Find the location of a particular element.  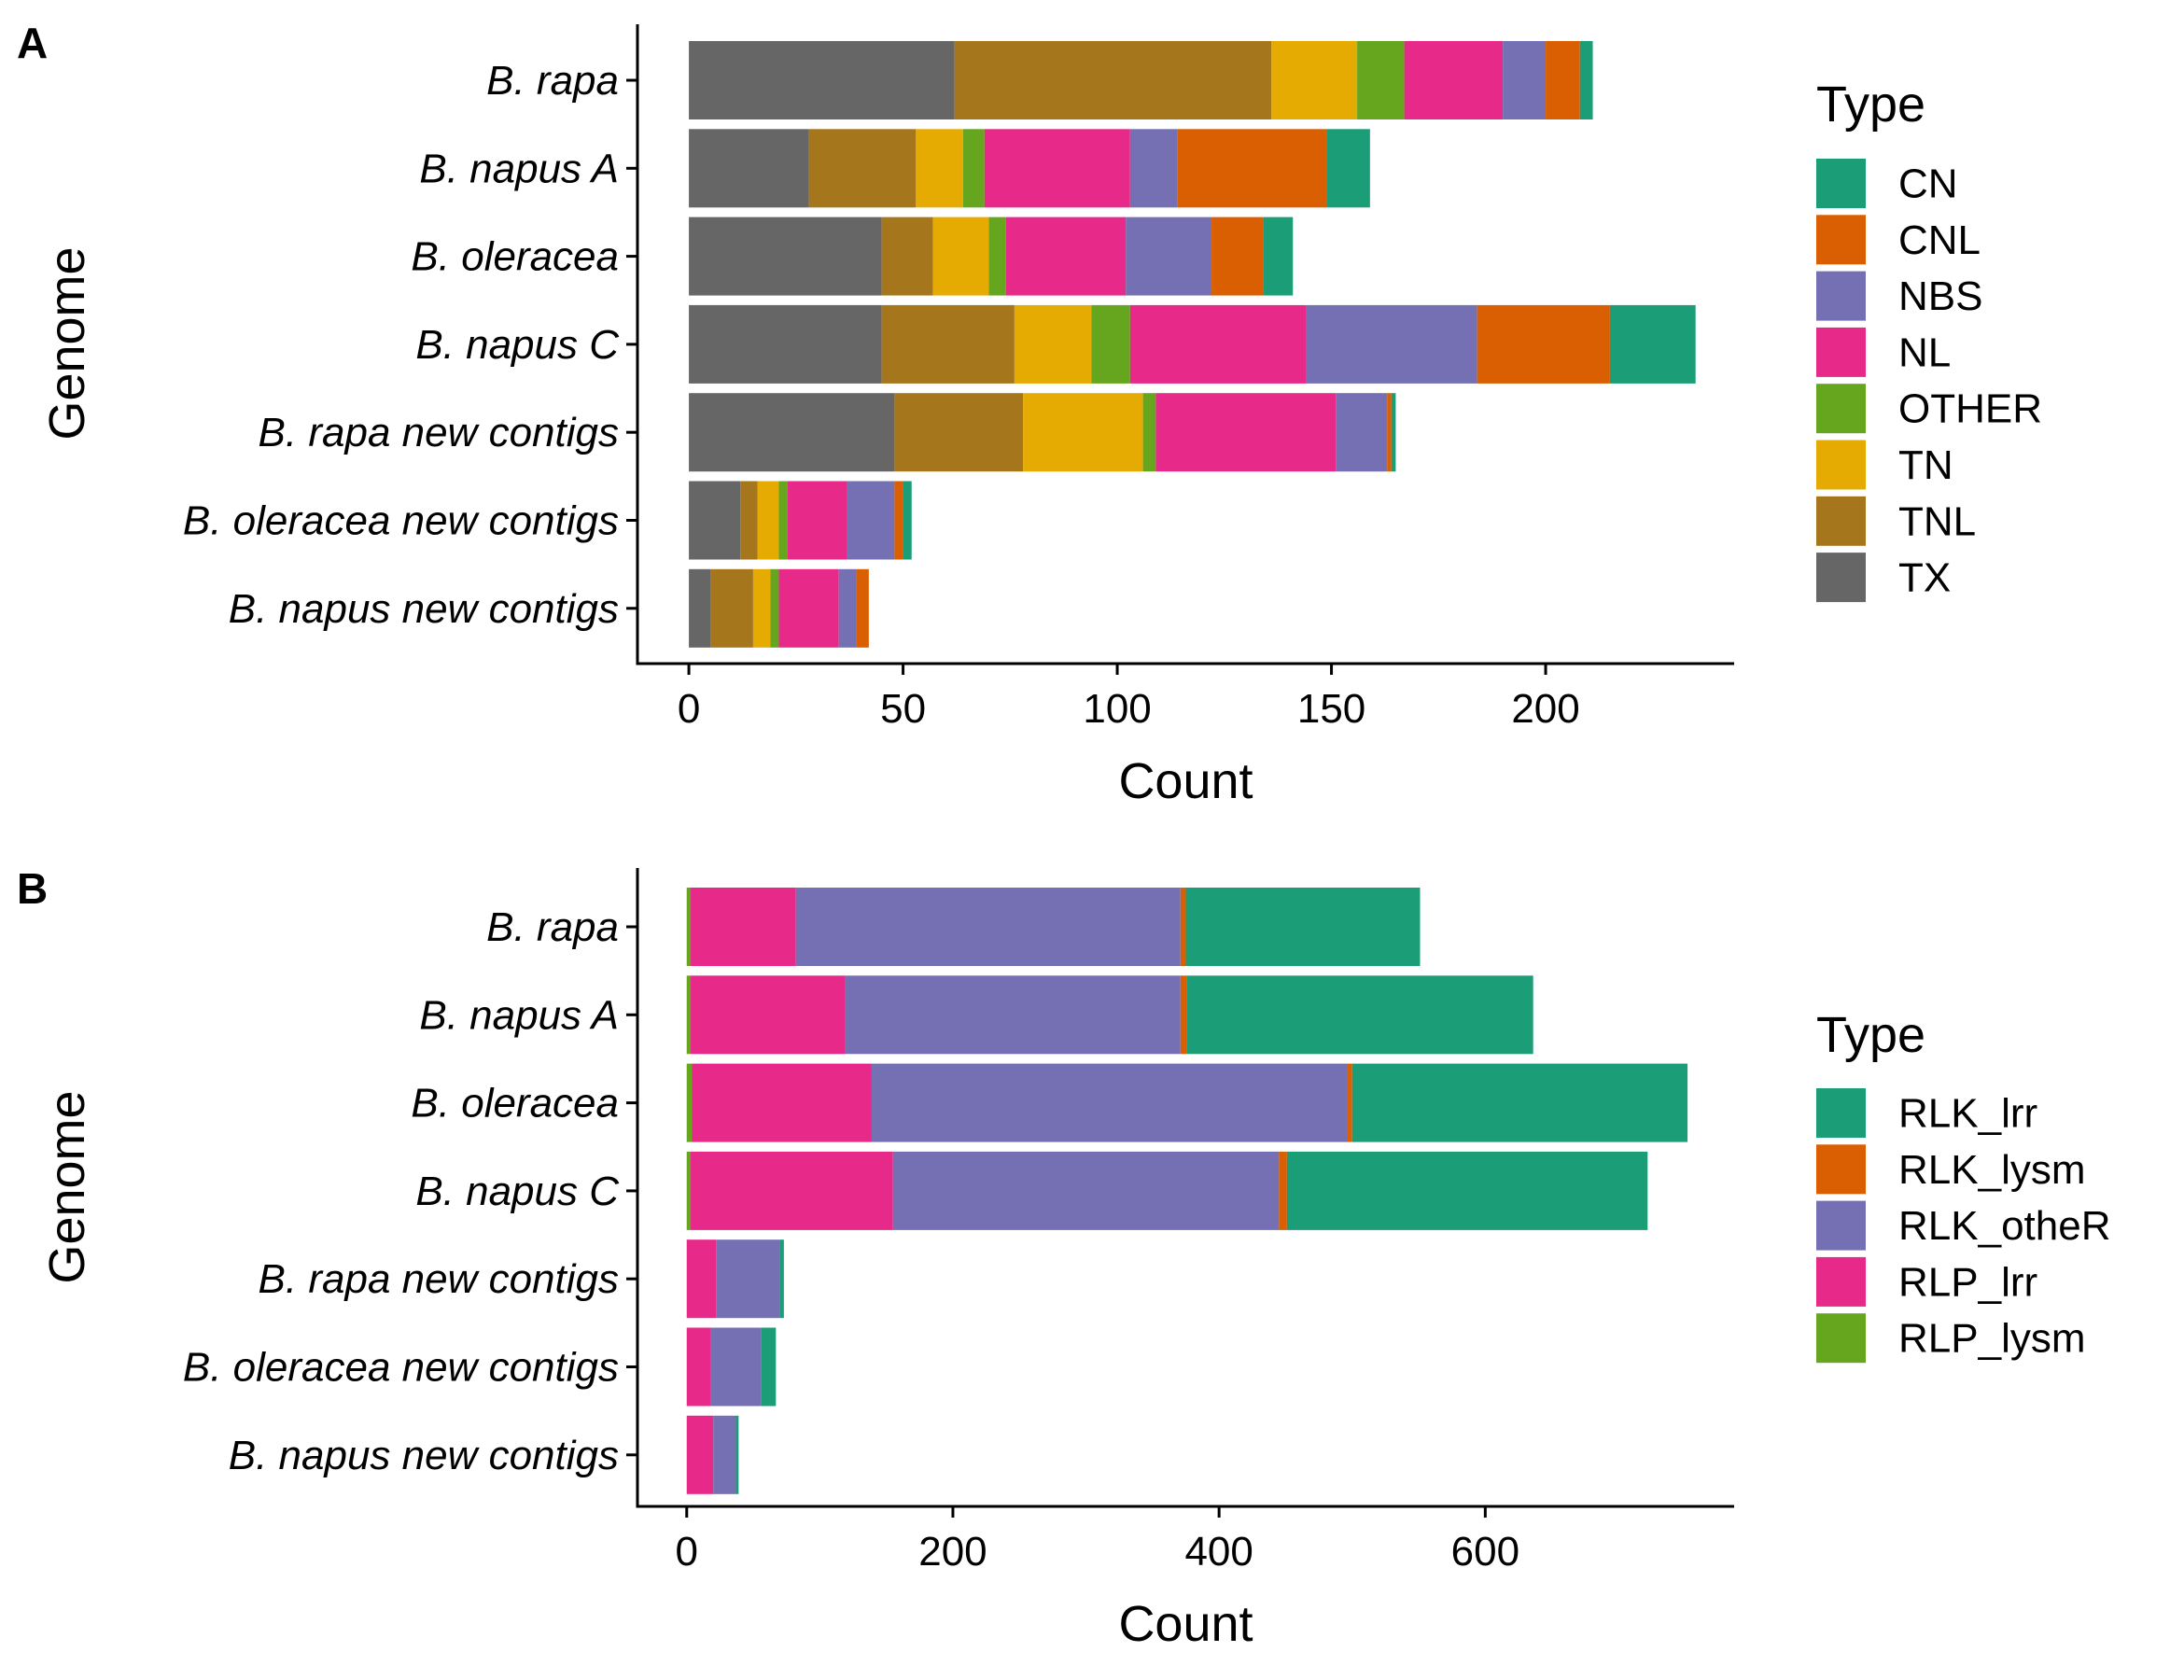

legend: Type CN CNL NBS NL OTHER TN TNL TX is located at coordinates (1929, 340).